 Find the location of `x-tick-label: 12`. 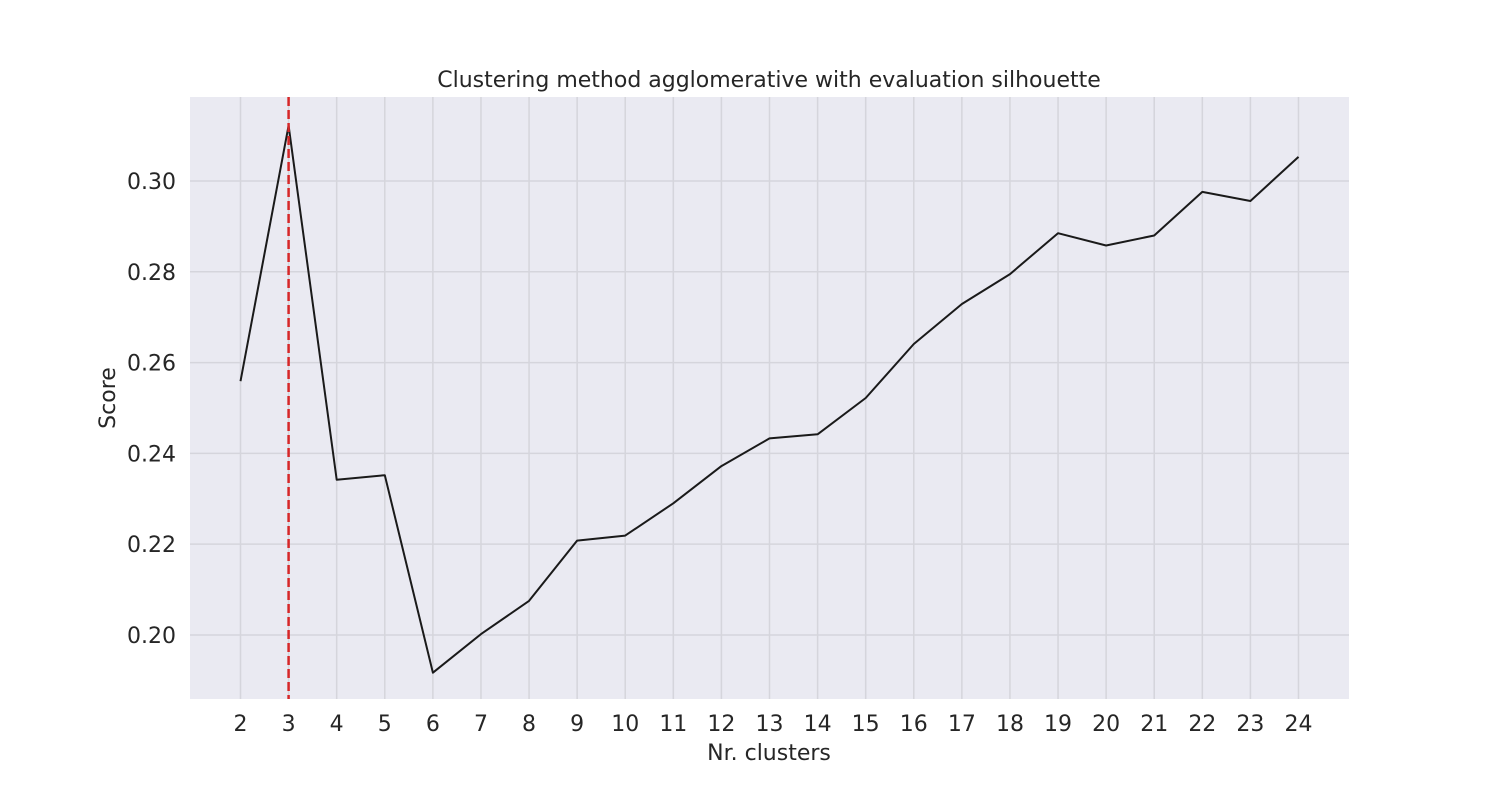

x-tick-label: 12 is located at coordinates (721, 724).